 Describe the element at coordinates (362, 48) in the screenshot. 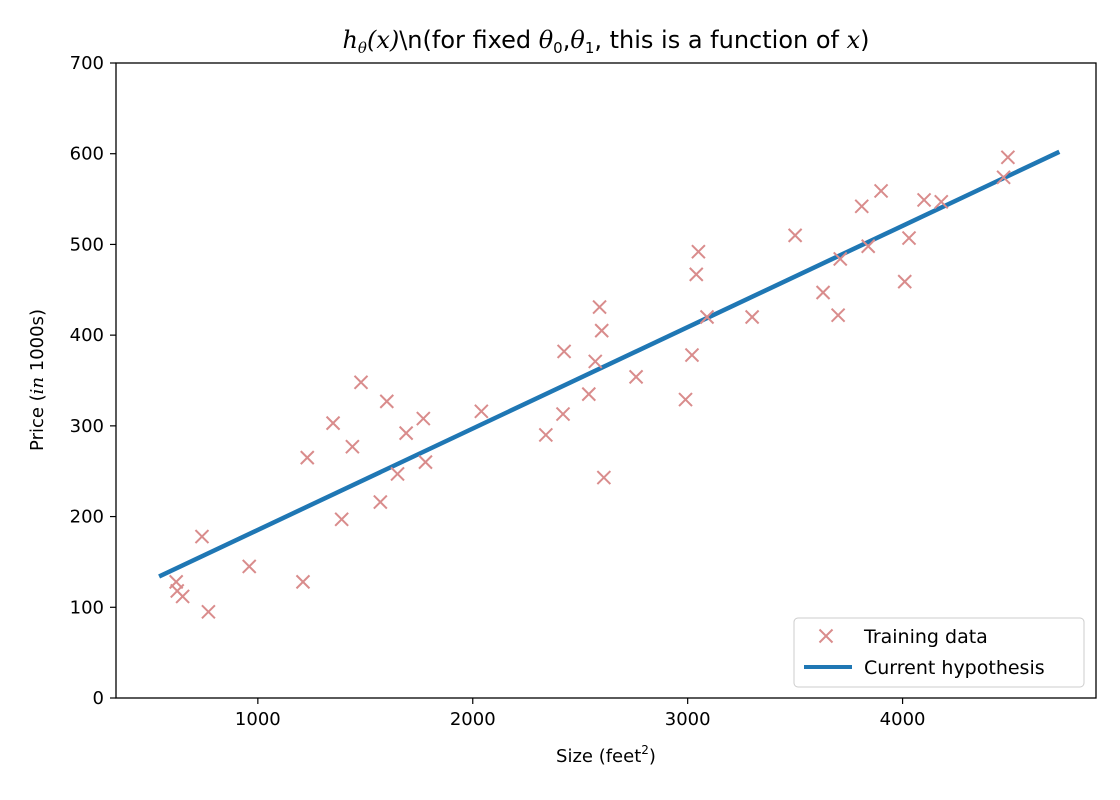

I see `title-func-sub: θ` at that location.